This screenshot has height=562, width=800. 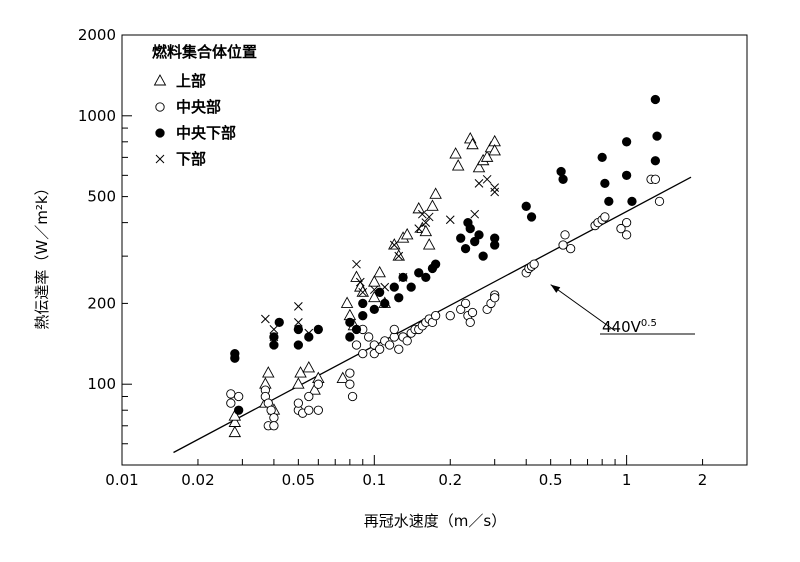 What do you see at coordinates (204, 52) in the screenshot?
I see `legend-title: 燃料集合体位置` at bounding box center [204, 52].